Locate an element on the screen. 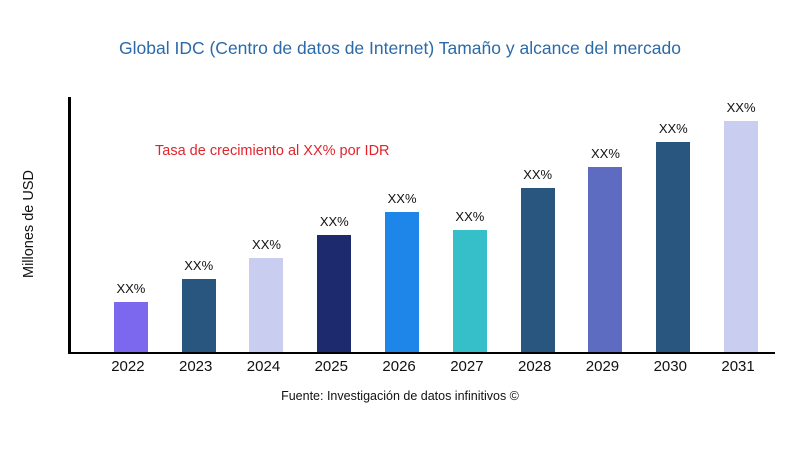 The height and width of the screenshot is (450, 800). bar-value-label-2023: XX% is located at coordinates (199, 265).